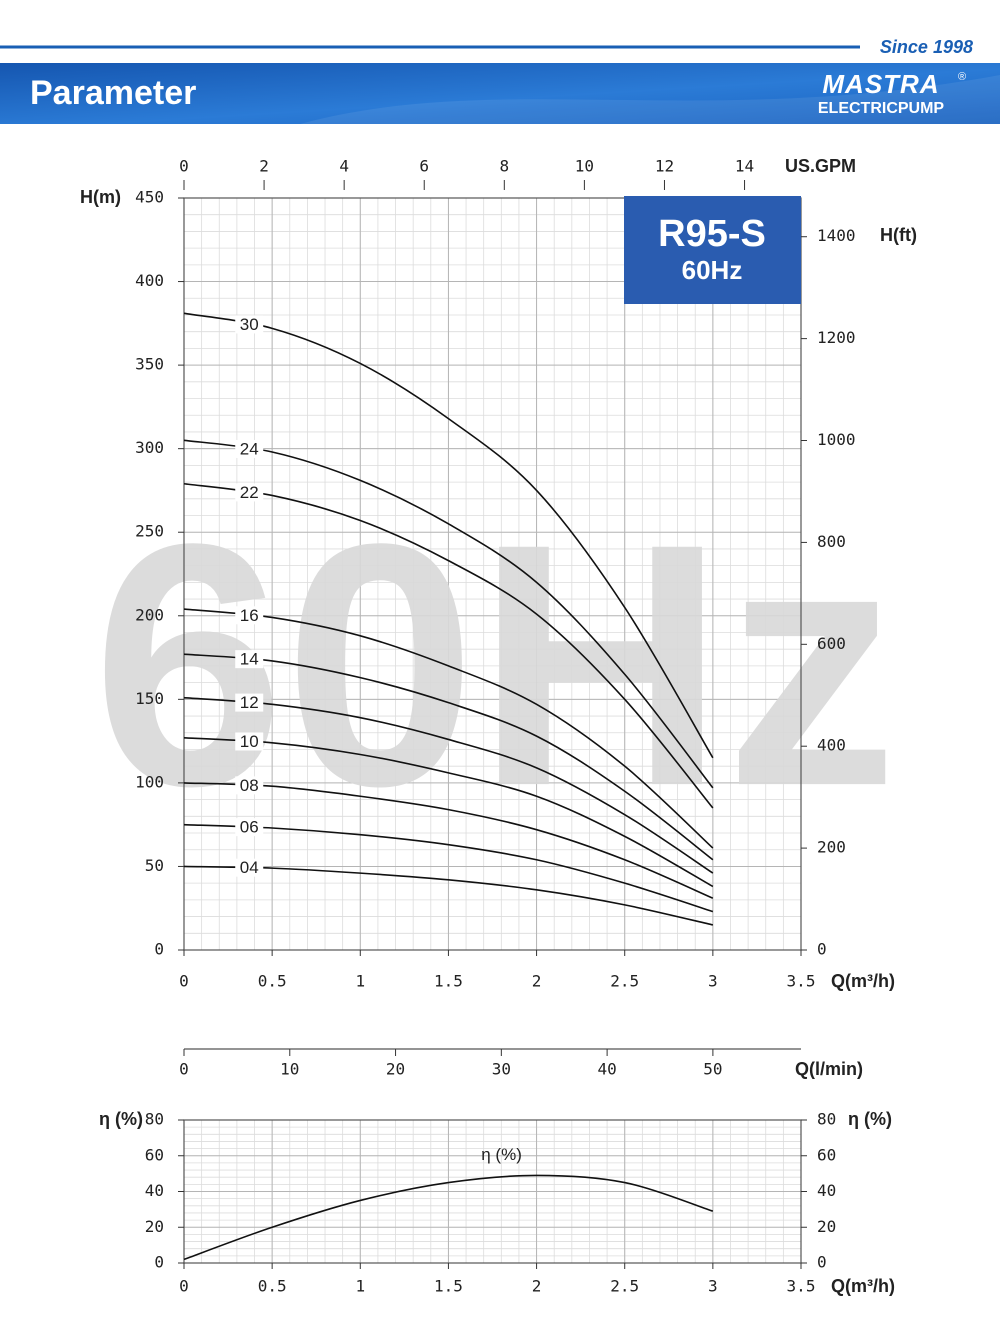  Describe the element at coordinates (664, 166) in the screenshot. I see `x2-tick-label: 12` at that location.